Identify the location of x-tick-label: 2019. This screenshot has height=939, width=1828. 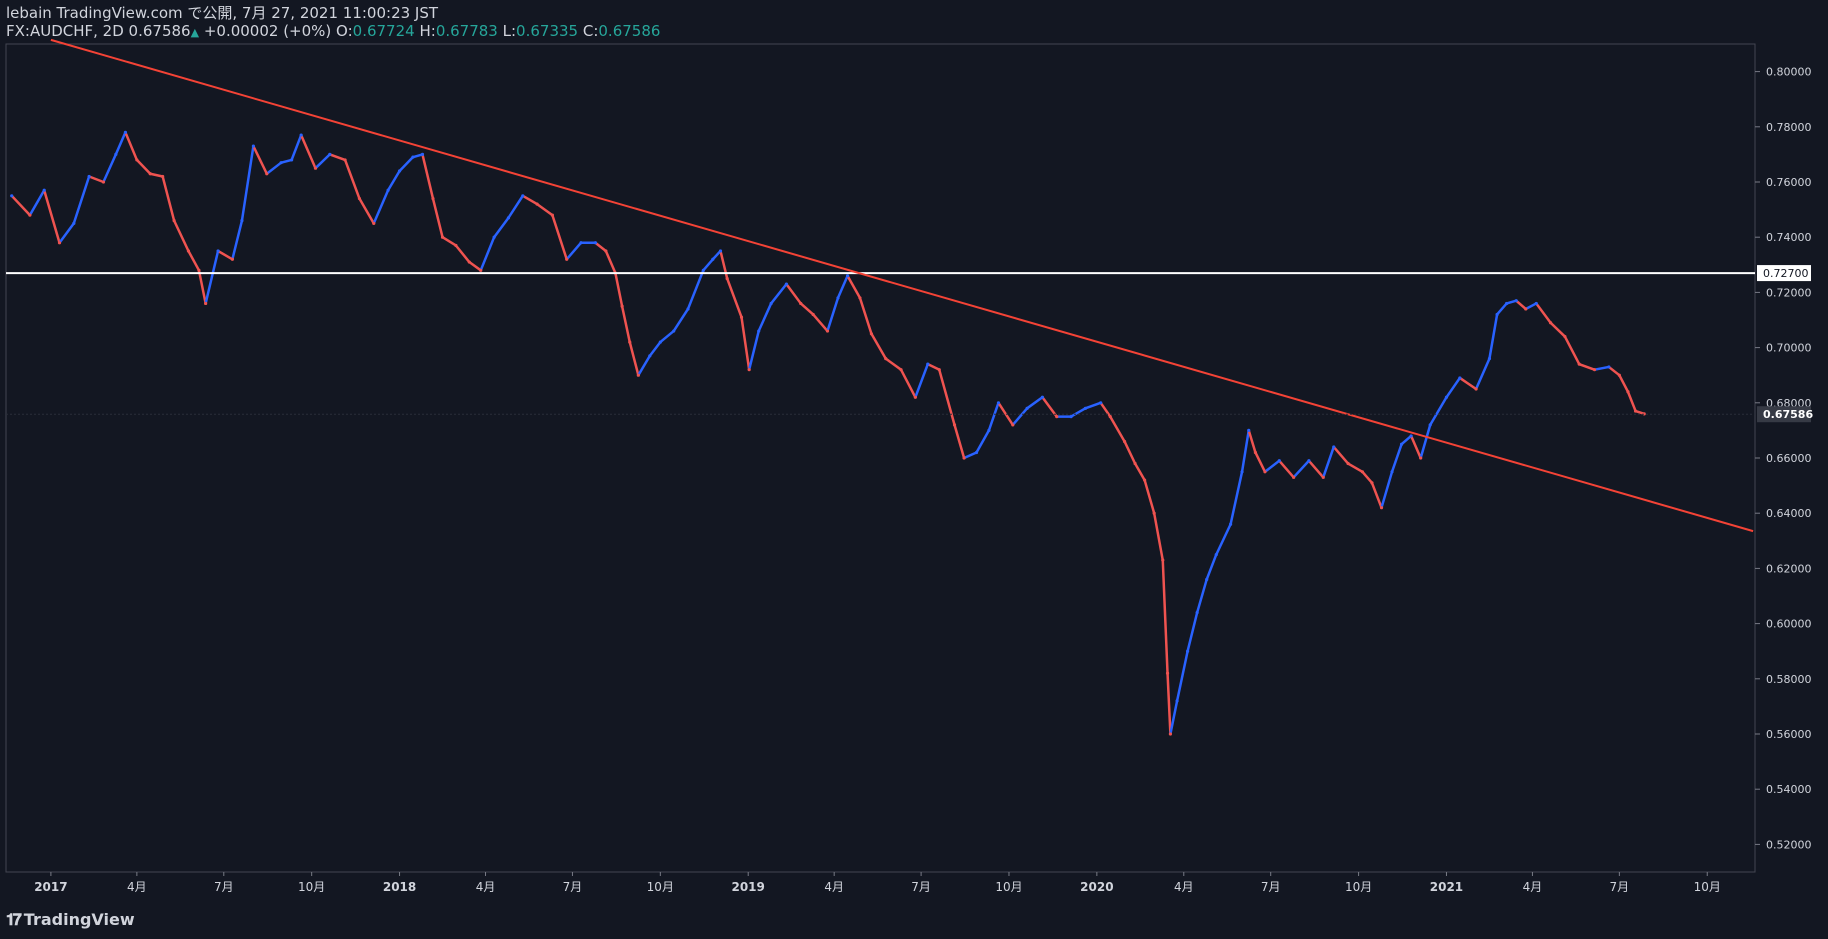
(747, 887).